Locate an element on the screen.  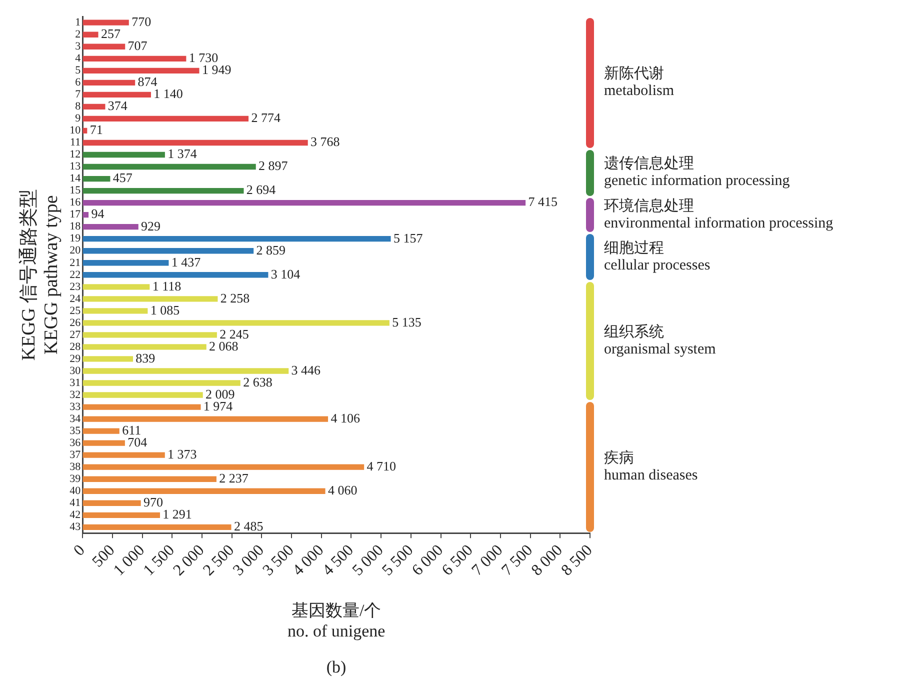
y-tick-label: 8 is located at coordinates (78, 106).